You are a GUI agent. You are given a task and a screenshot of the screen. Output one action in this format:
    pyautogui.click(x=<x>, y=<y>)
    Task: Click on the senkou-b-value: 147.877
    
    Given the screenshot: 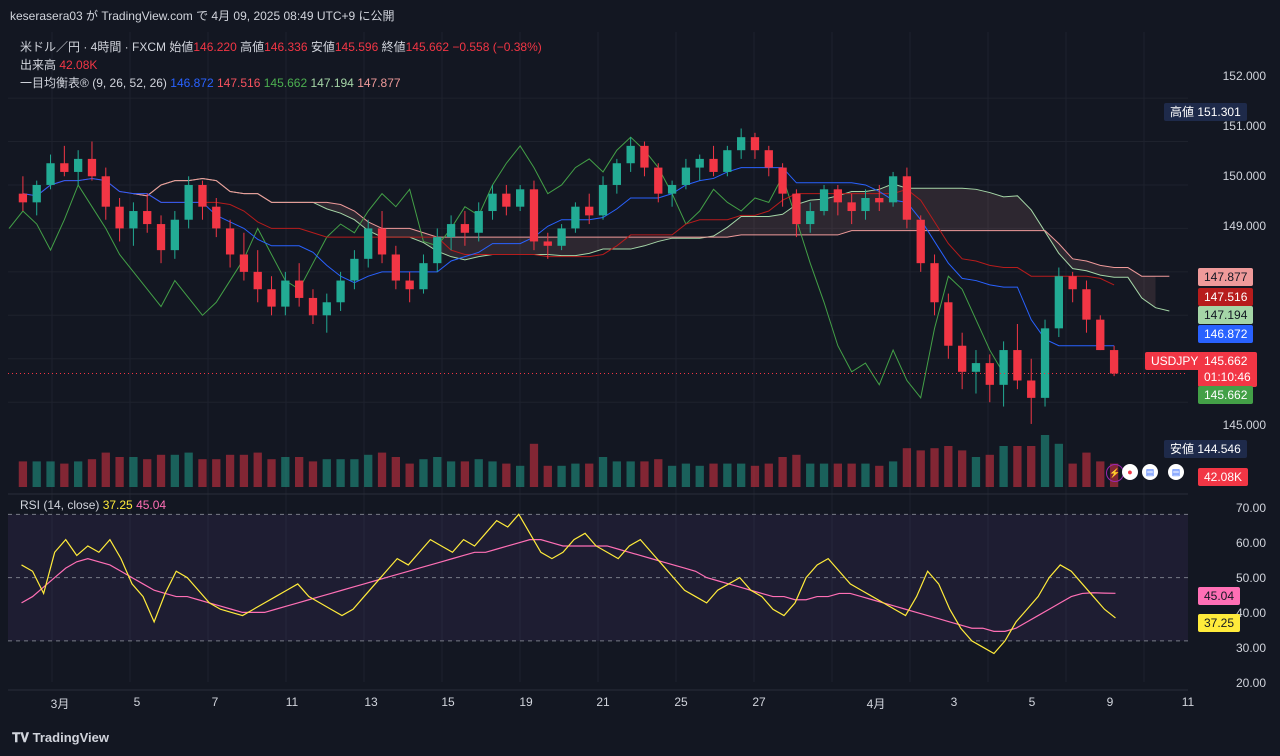 What is the action you would take?
    pyautogui.click(x=379, y=83)
    